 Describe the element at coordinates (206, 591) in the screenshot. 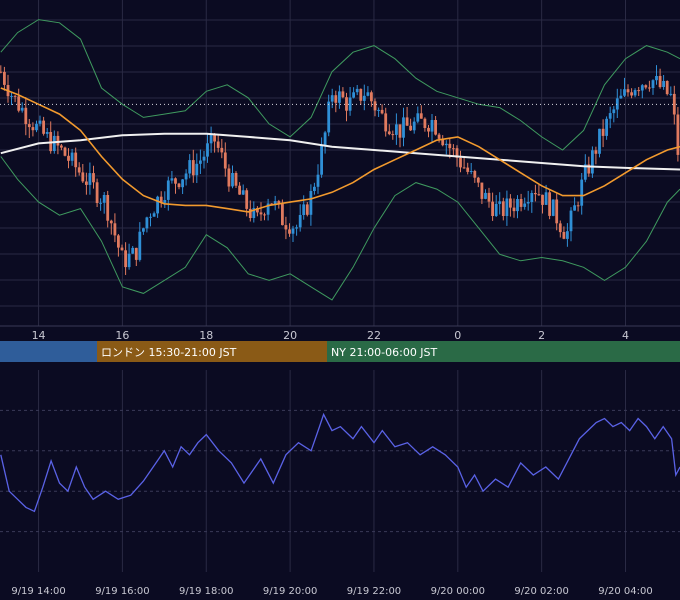

I see `osc-x-tick-label: 9/19 18:00` at that location.